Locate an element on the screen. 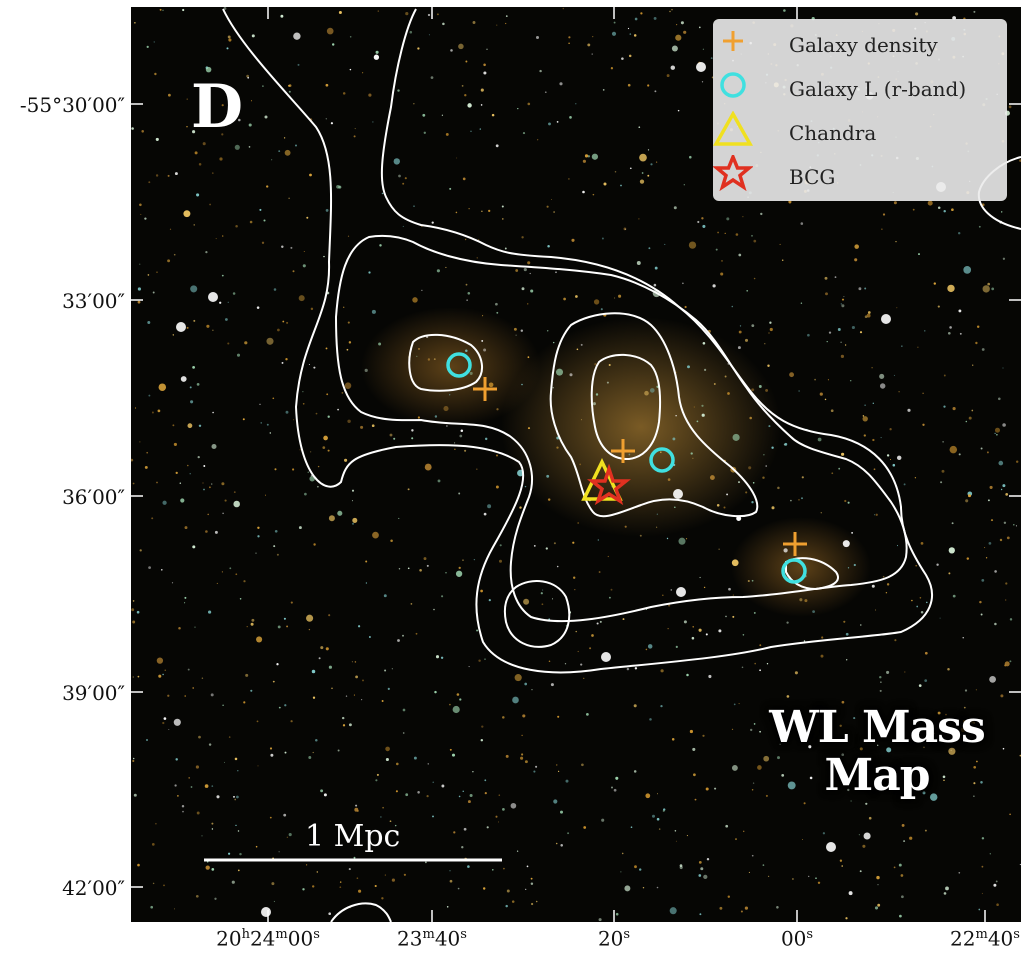 The height and width of the screenshot is (959, 1033). dec-tick-label: -55°30′00″ is located at coordinates (72, 105).